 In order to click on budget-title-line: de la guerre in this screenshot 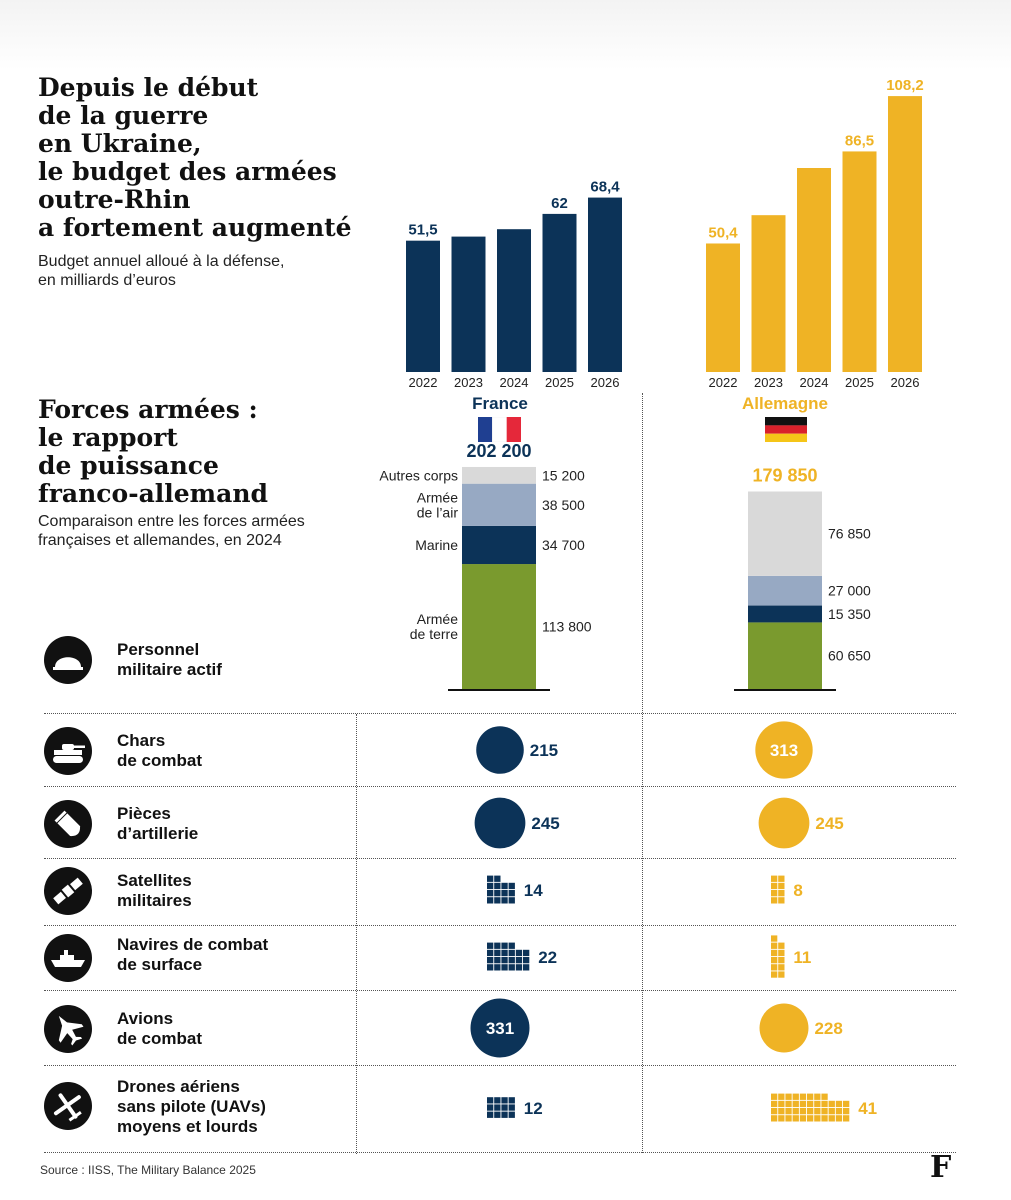, I will do `click(123, 115)`.